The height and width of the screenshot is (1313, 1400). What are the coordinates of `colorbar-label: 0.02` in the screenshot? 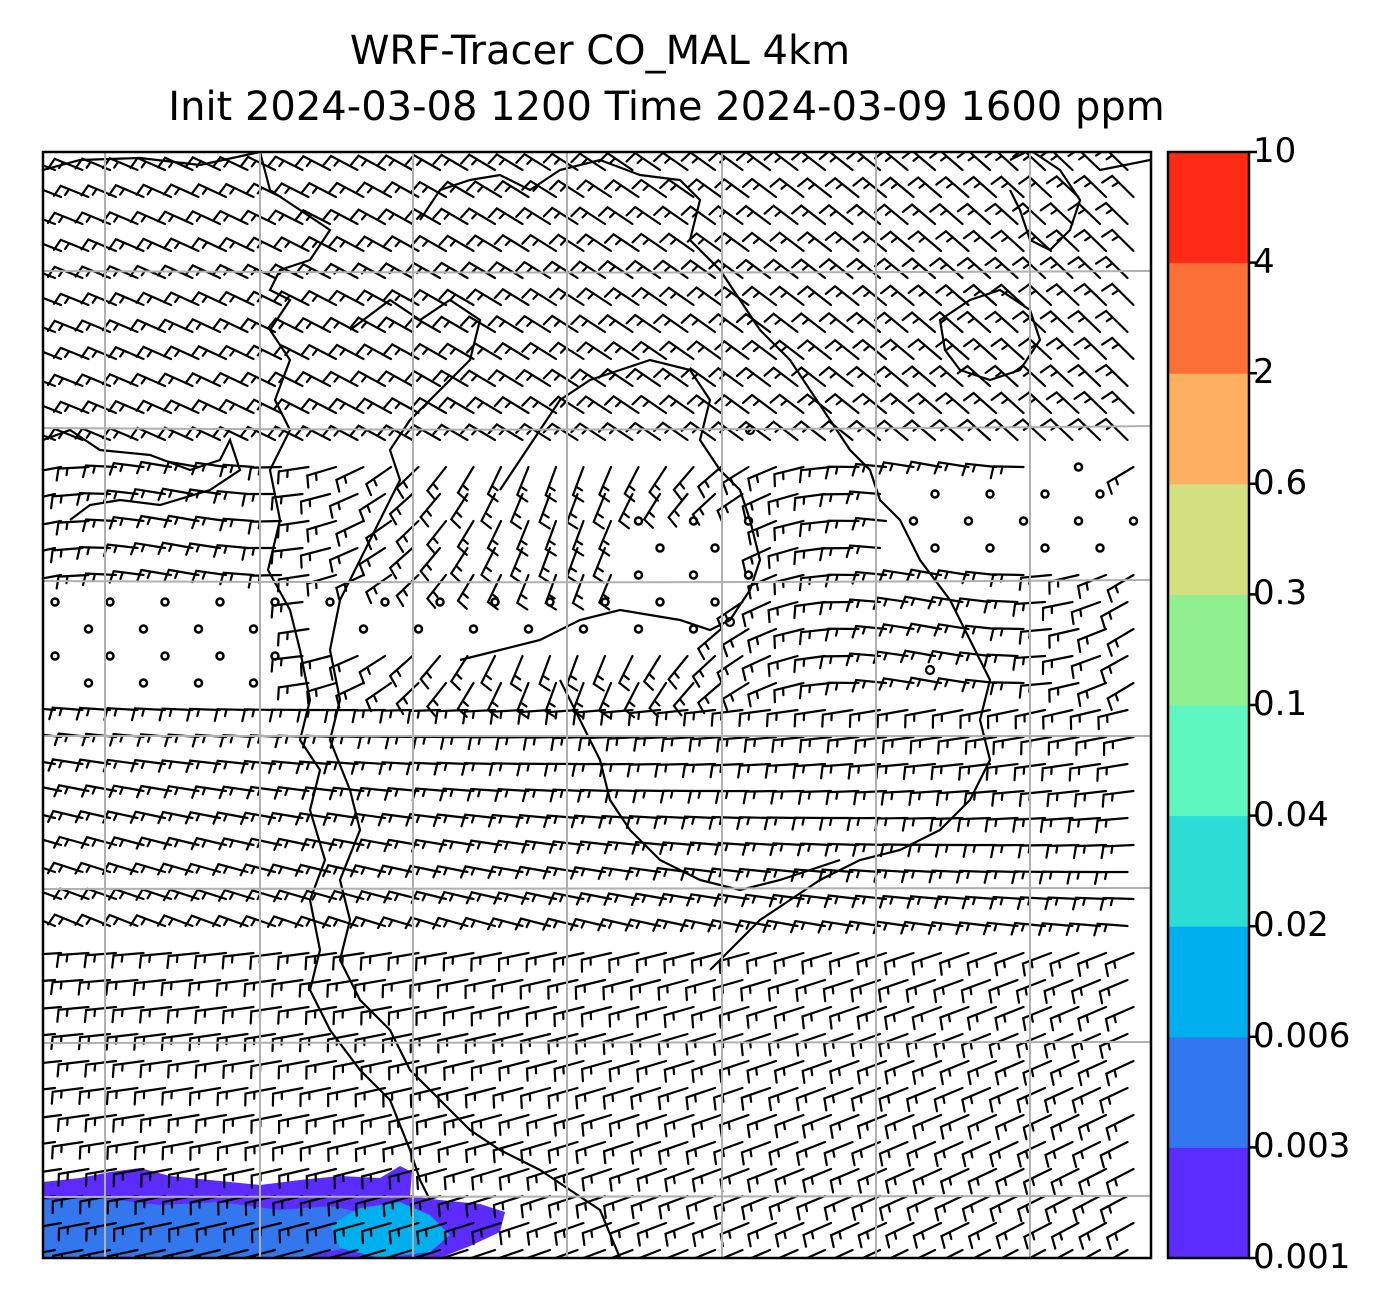 It's located at (1291, 925).